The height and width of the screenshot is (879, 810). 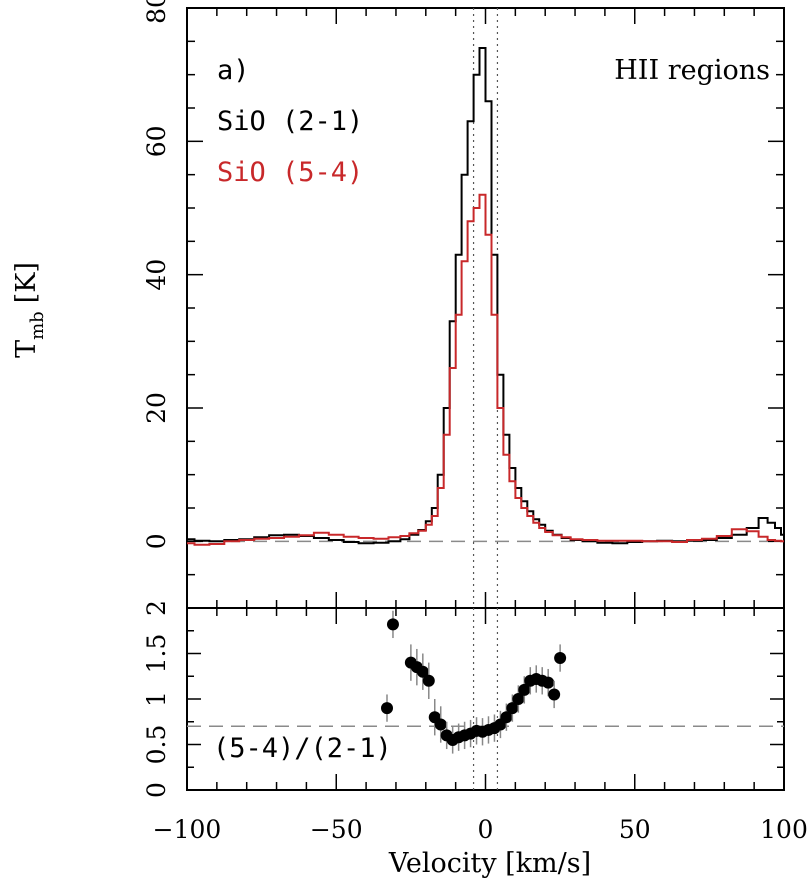 I want to click on y-tick-label-upper: 80, so click(x=156, y=12).